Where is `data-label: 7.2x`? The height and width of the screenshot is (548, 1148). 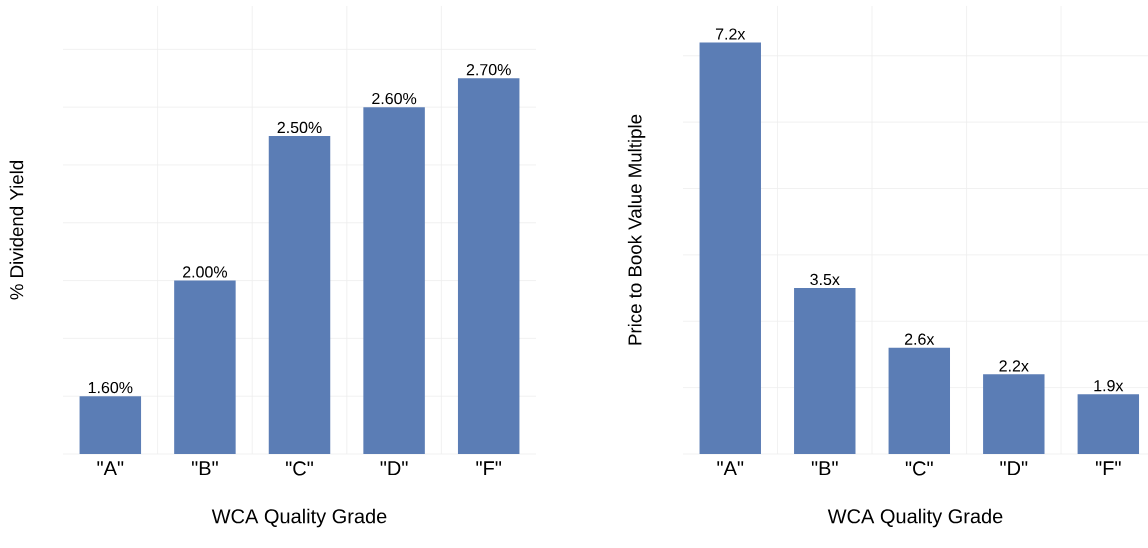 data-label: 7.2x is located at coordinates (730, 34).